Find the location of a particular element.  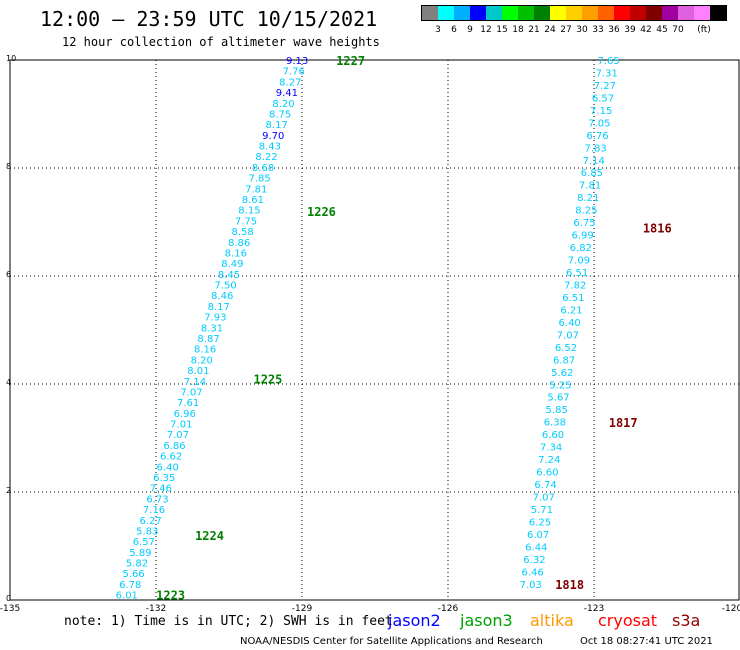

wave-height-value: 7.34 is located at coordinates (551, 448).